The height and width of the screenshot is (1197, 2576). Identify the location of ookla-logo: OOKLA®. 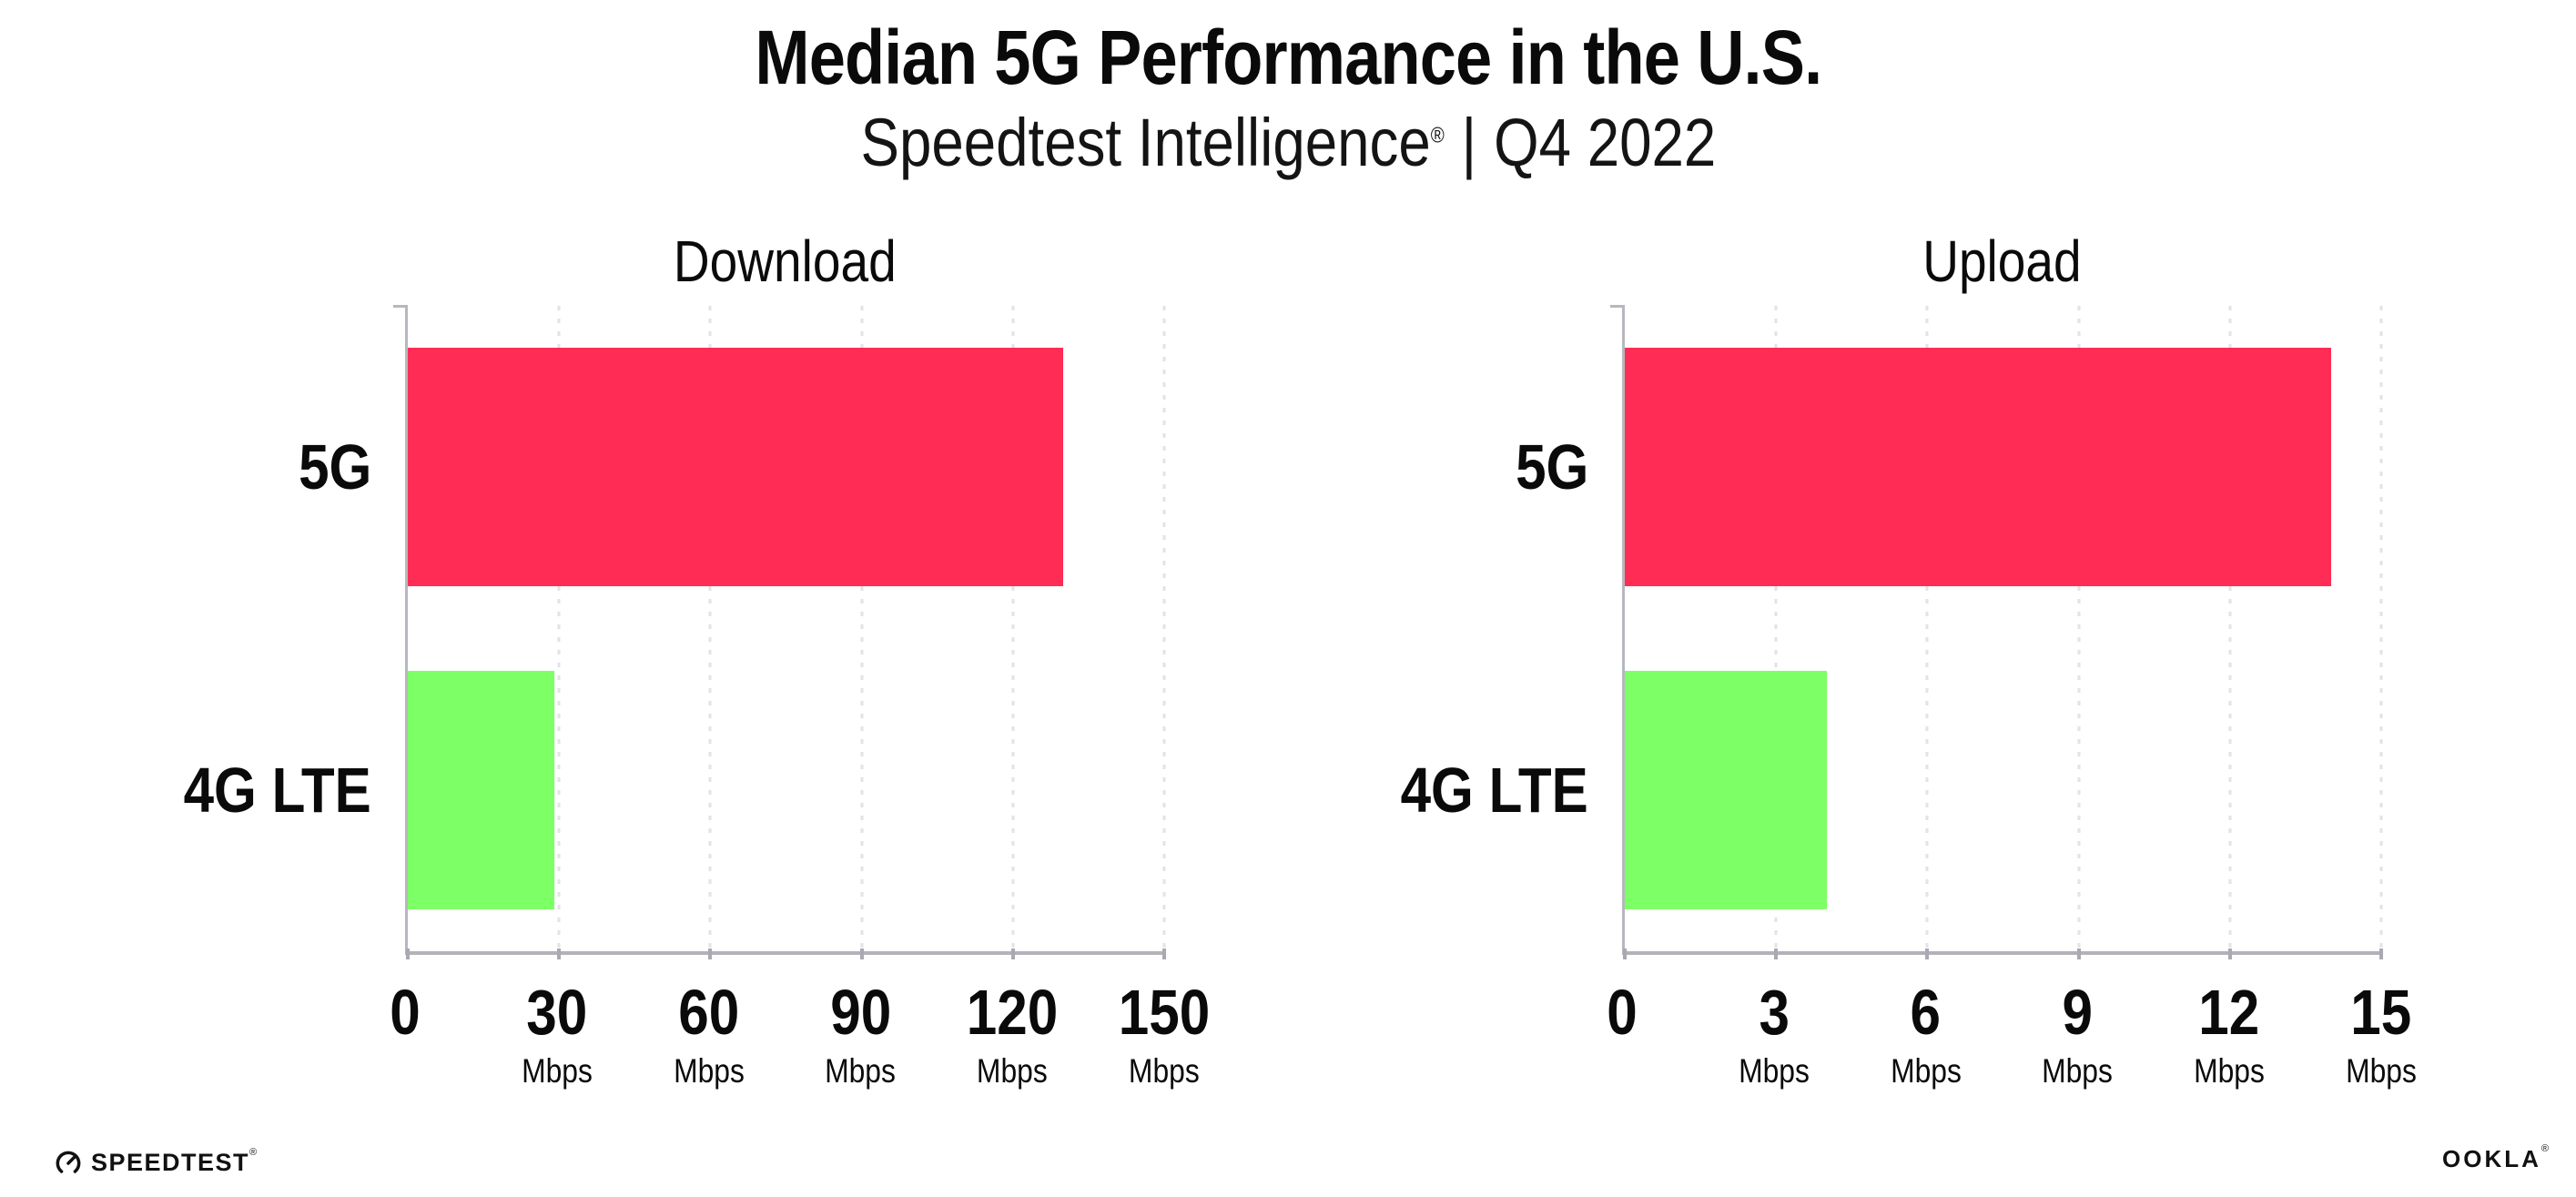
(2495, 1158).